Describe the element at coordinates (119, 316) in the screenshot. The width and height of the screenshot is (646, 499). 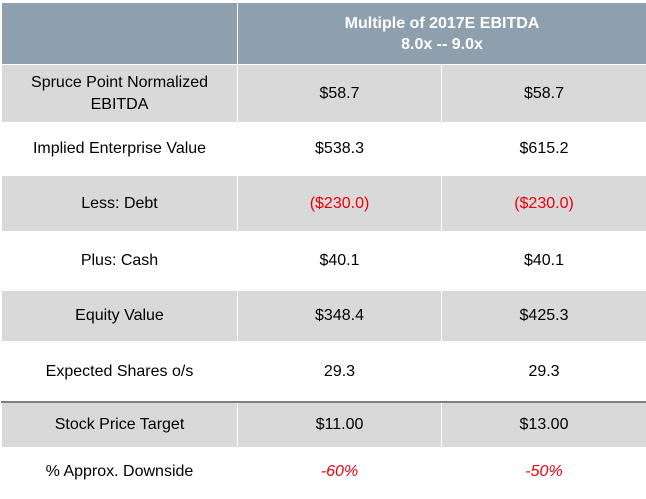
I see `row-label: Equity Value` at that location.